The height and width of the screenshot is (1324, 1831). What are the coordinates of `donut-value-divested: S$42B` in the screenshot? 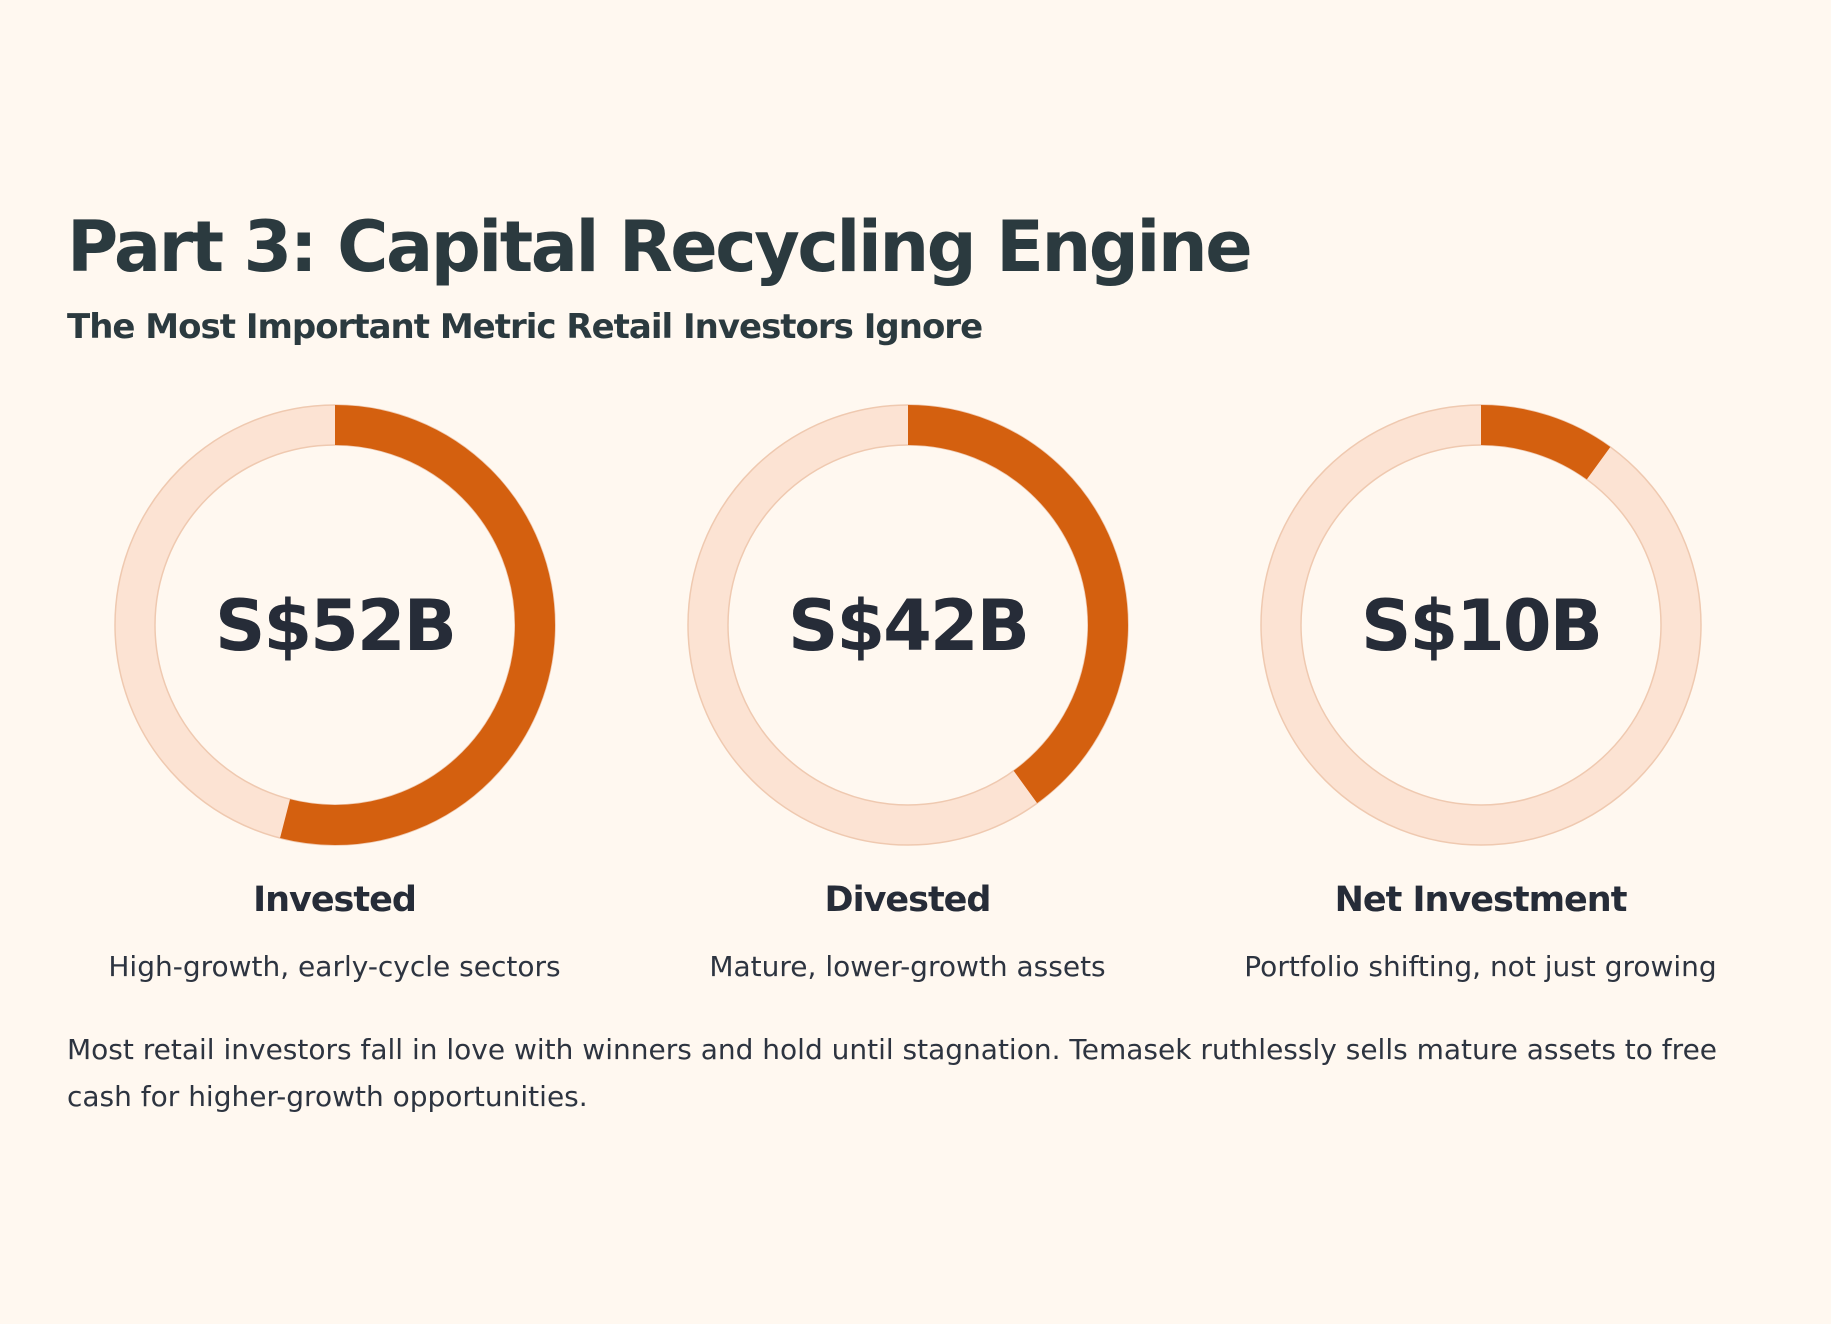 It's located at (908, 626).